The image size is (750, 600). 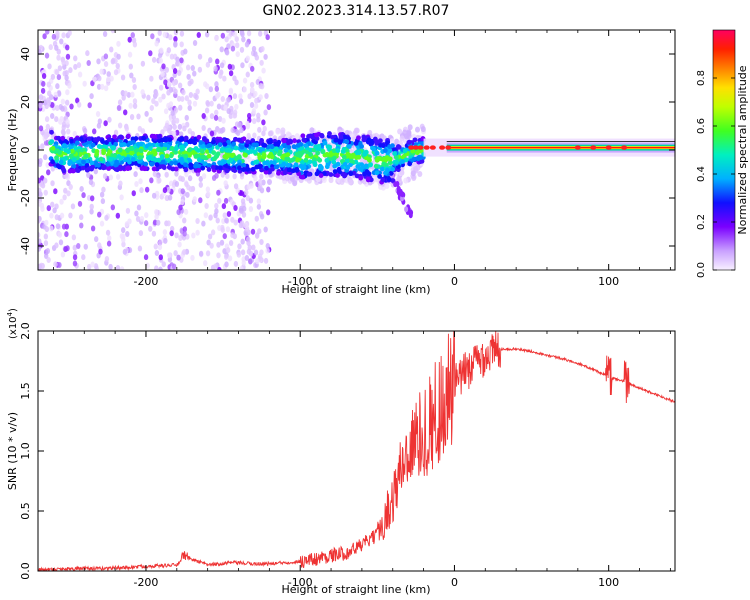 What do you see at coordinates (12, 323) in the screenshot?
I see `svg-text: (x104)` at bounding box center [12, 323].